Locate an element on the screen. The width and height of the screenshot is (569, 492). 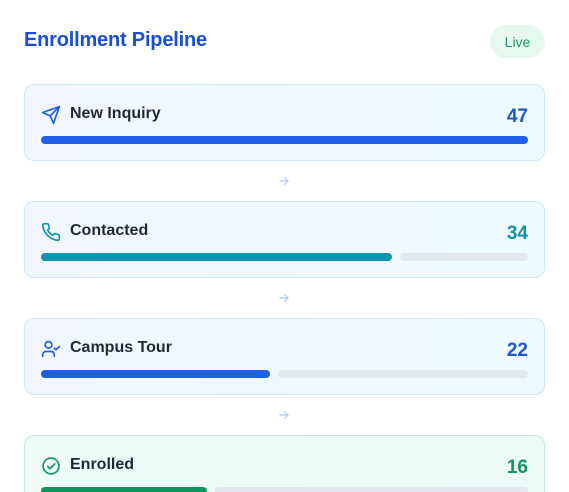
stage-count: 22 is located at coordinates (517, 350).